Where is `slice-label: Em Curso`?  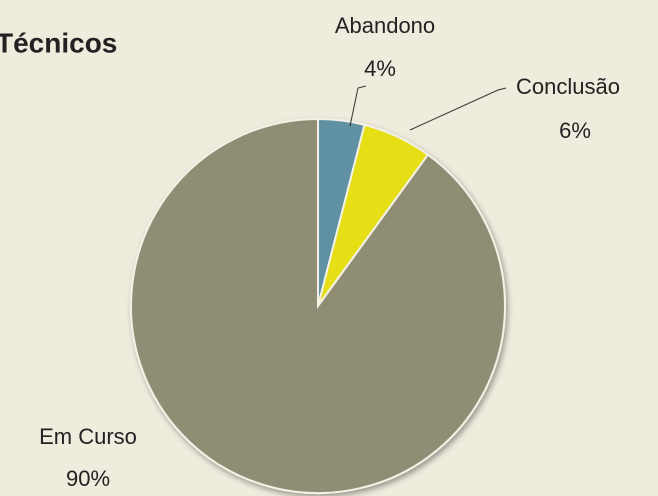 slice-label: Em Curso is located at coordinates (88, 436).